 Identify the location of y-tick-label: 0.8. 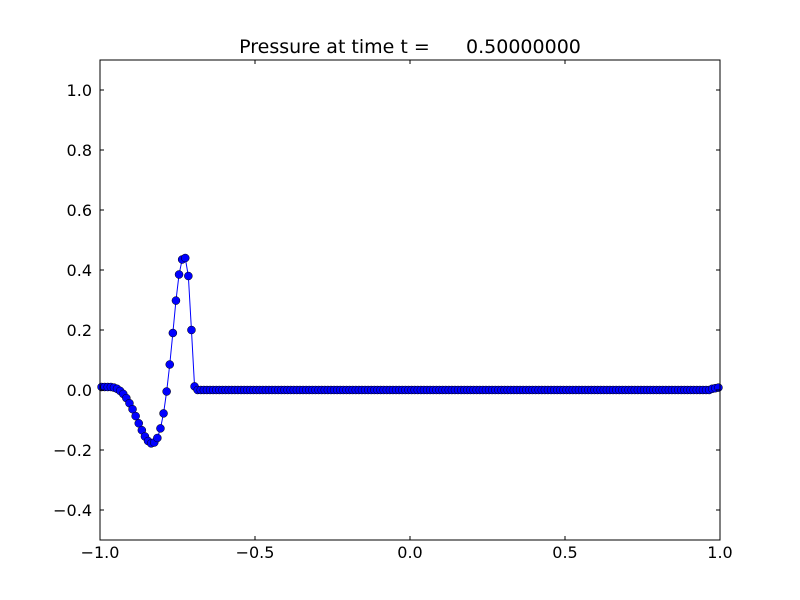
(79, 150).